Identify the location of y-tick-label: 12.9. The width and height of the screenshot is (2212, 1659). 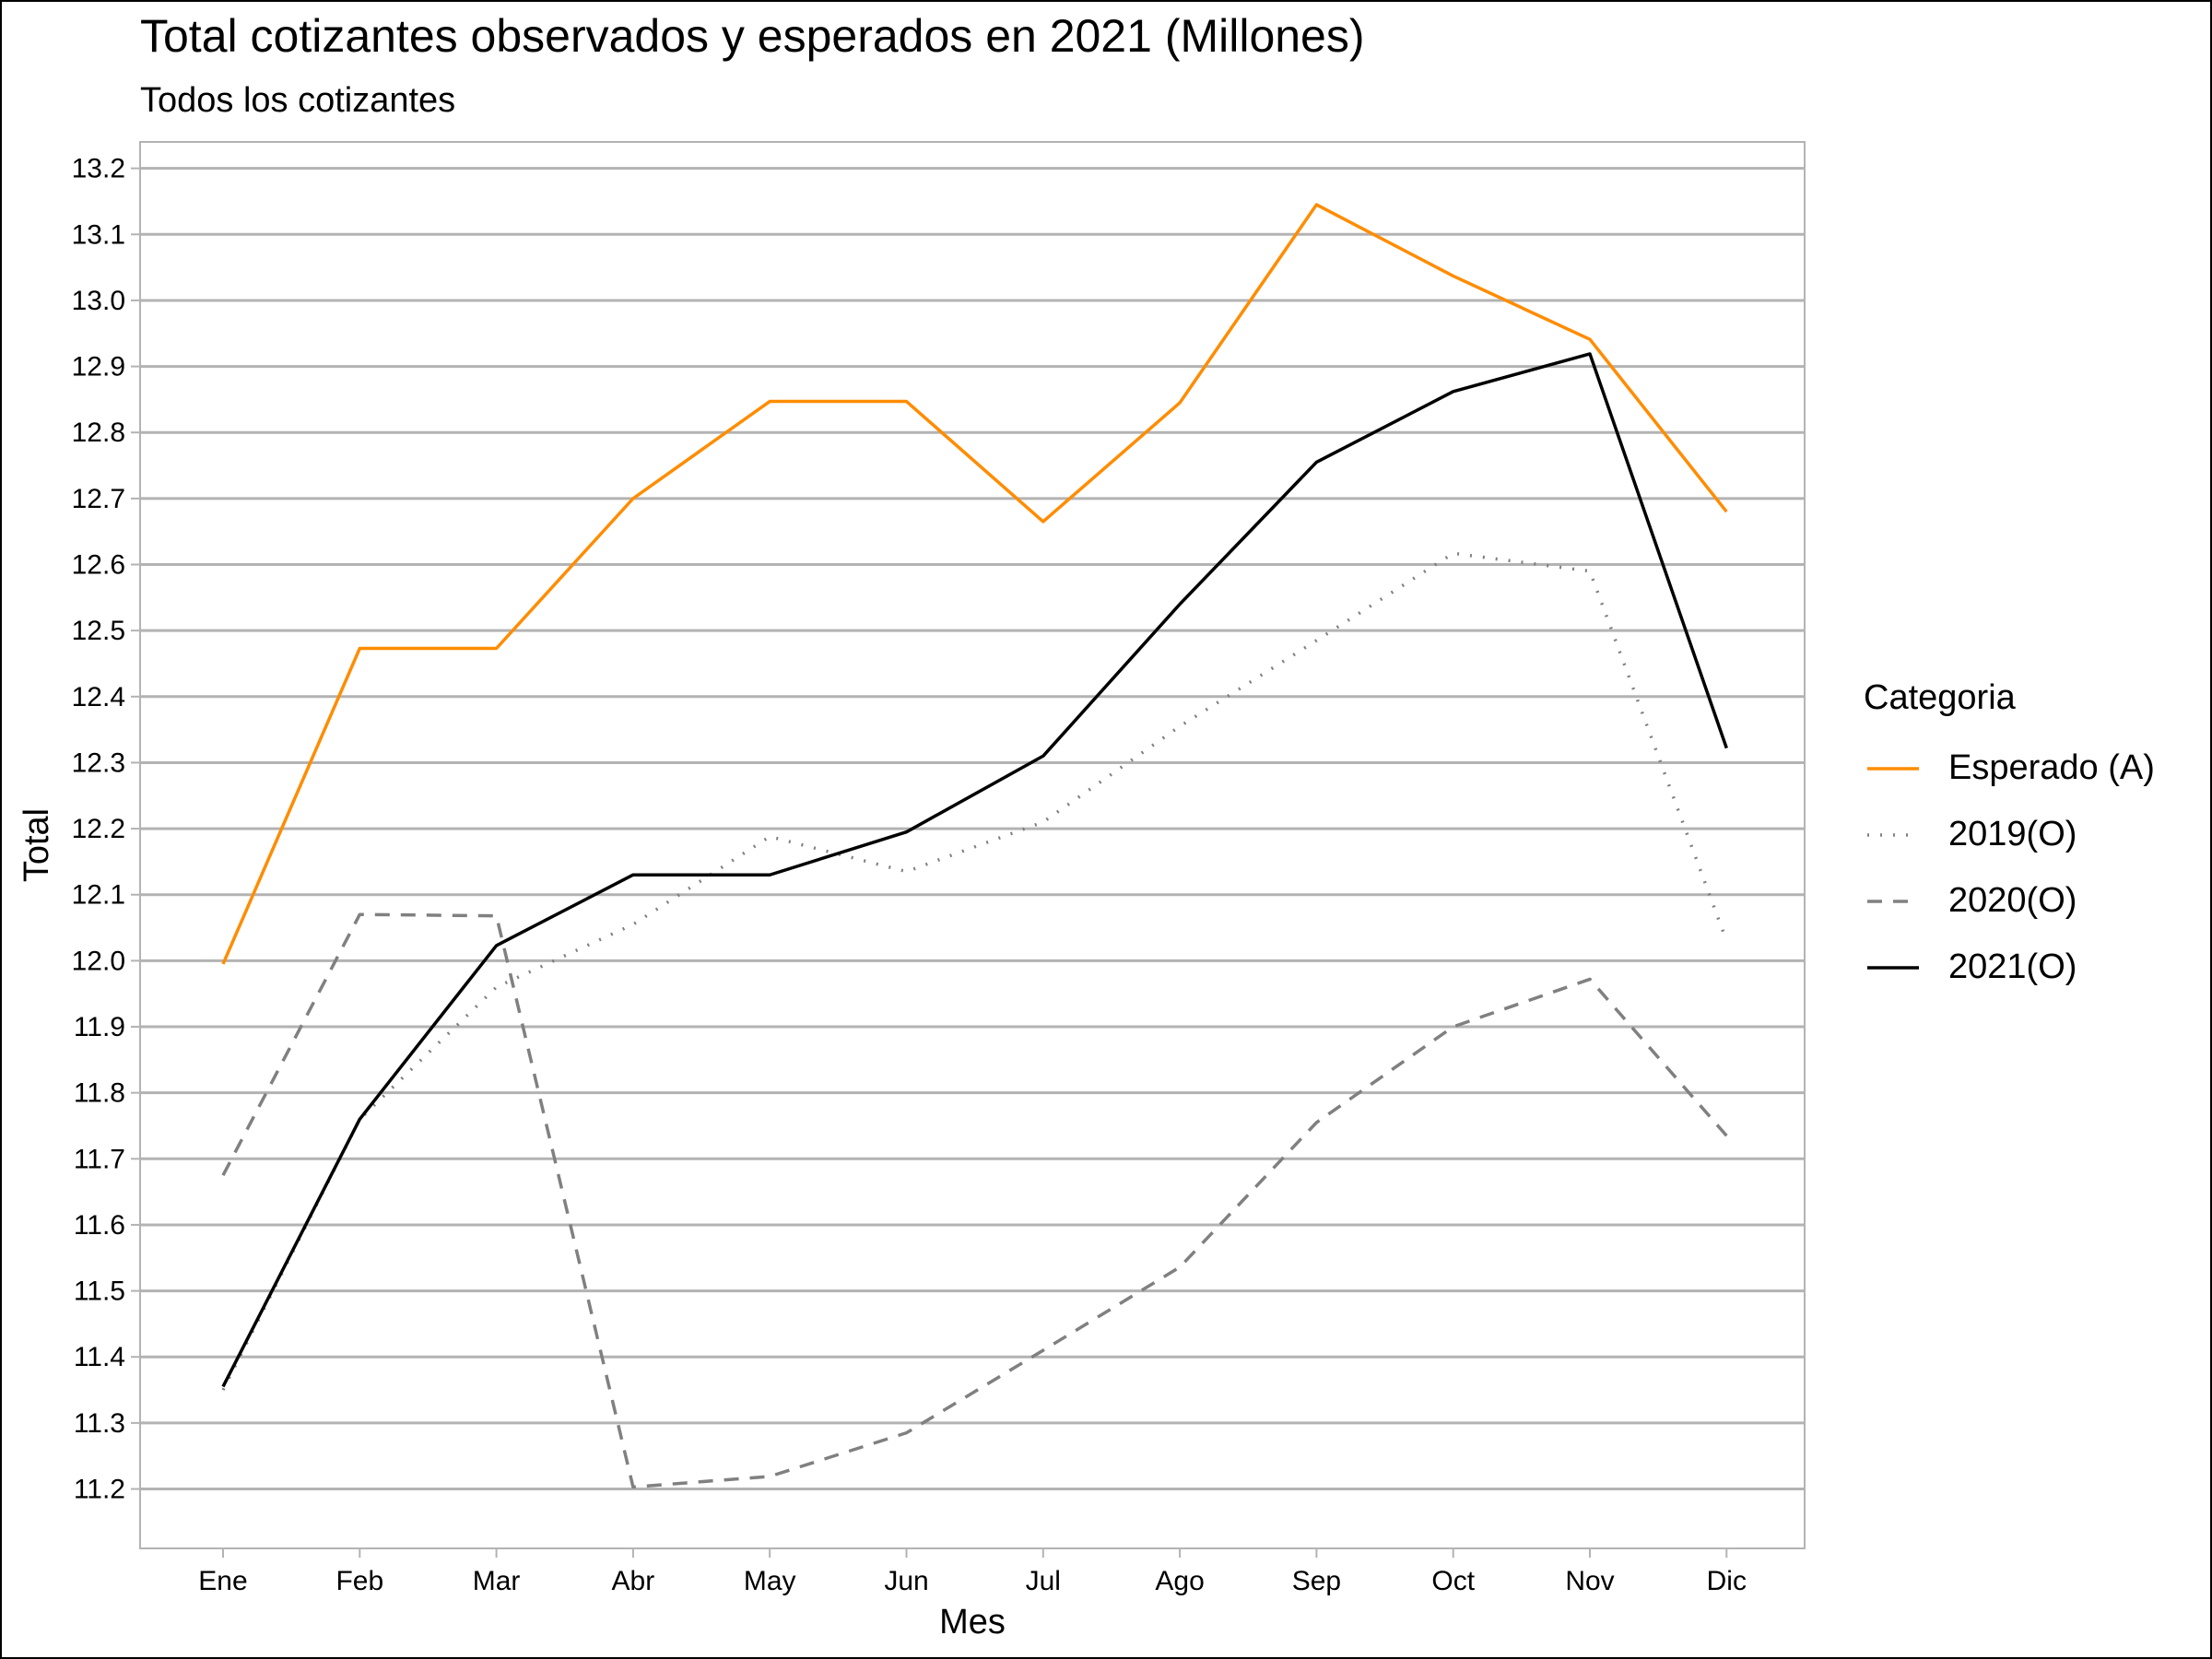
(98, 367).